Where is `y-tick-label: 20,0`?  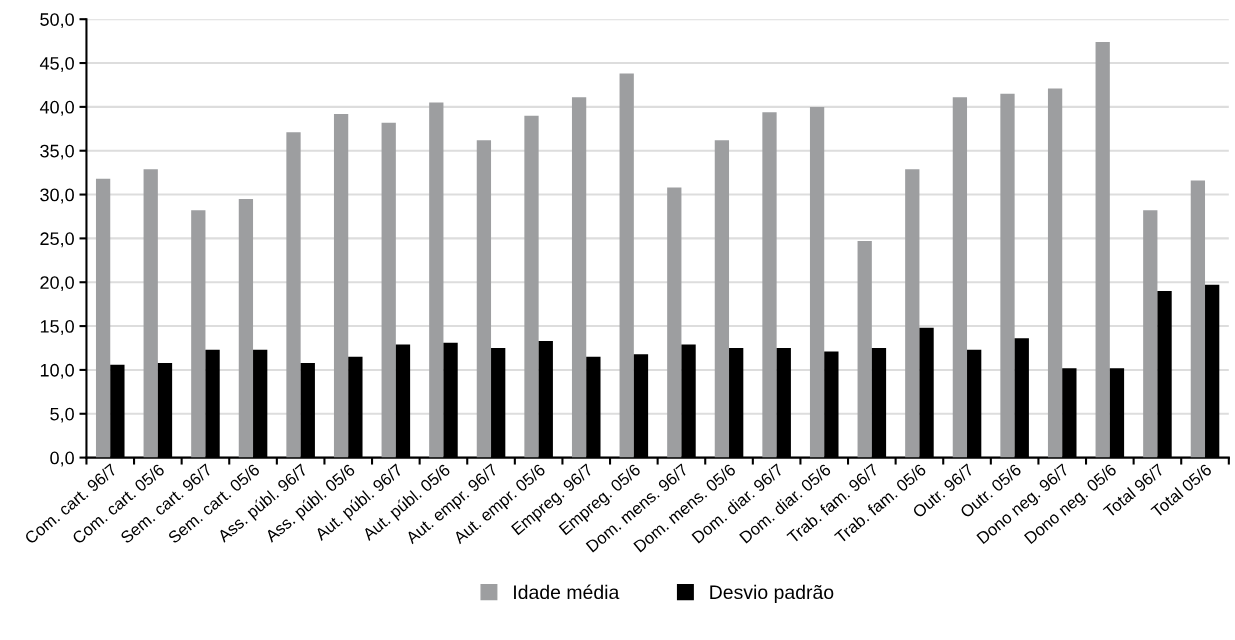
y-tick-label: 20,0 is located at coordinates (57, 284).